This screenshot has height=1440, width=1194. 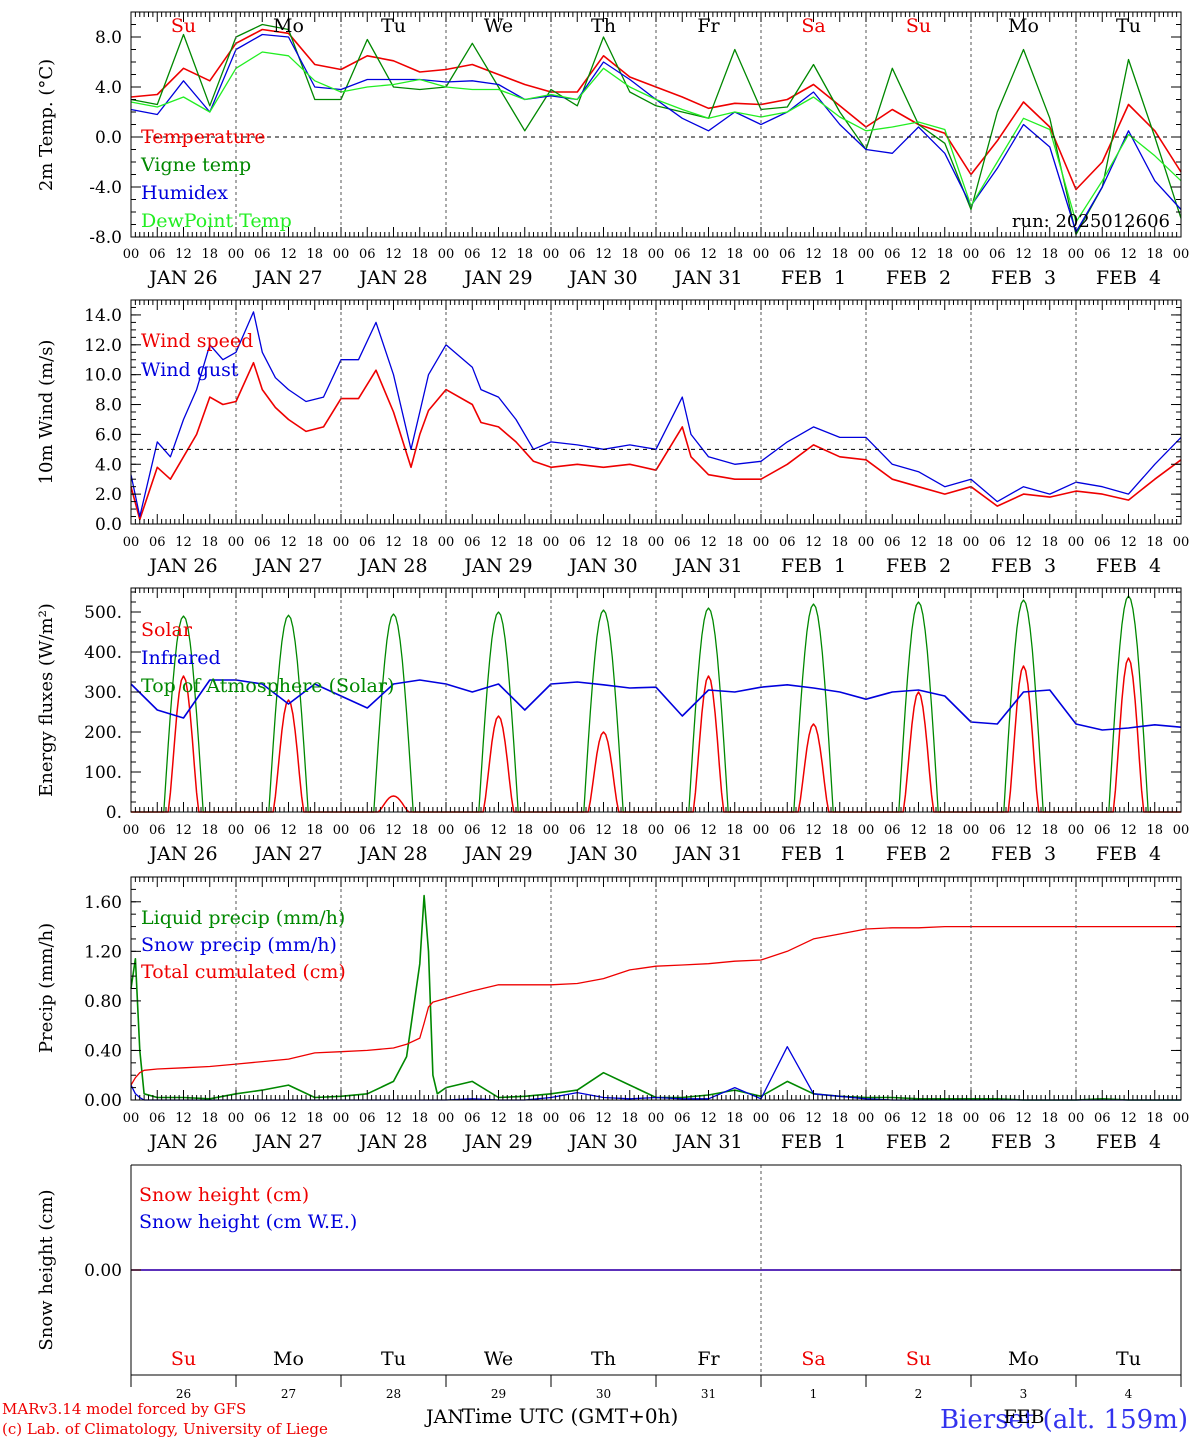 What do you see at coordinates (190, 370) in the screenshot?
I see `legend-entry: Wind gust` at bounding box center [190, 370].